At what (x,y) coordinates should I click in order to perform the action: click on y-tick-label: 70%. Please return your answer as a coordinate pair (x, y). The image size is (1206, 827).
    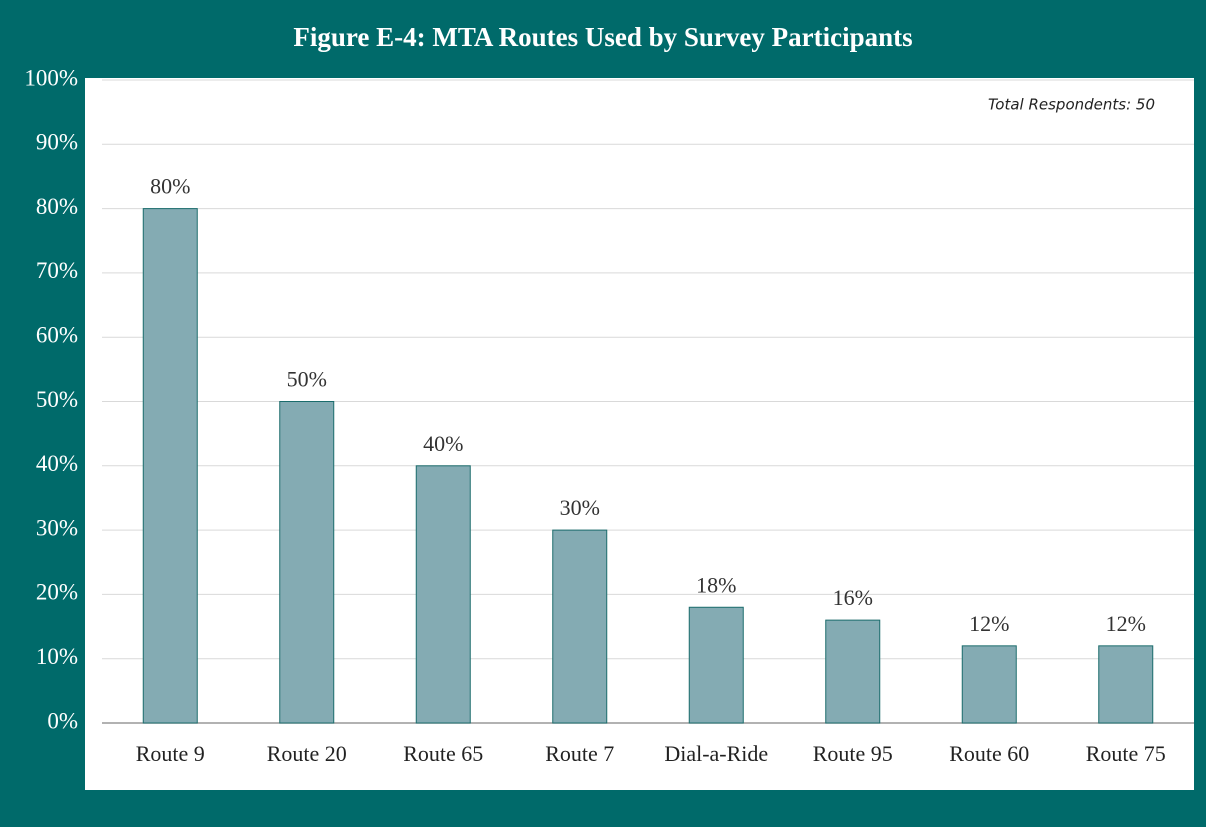
    Looking at the image, I should click on (57, 270).